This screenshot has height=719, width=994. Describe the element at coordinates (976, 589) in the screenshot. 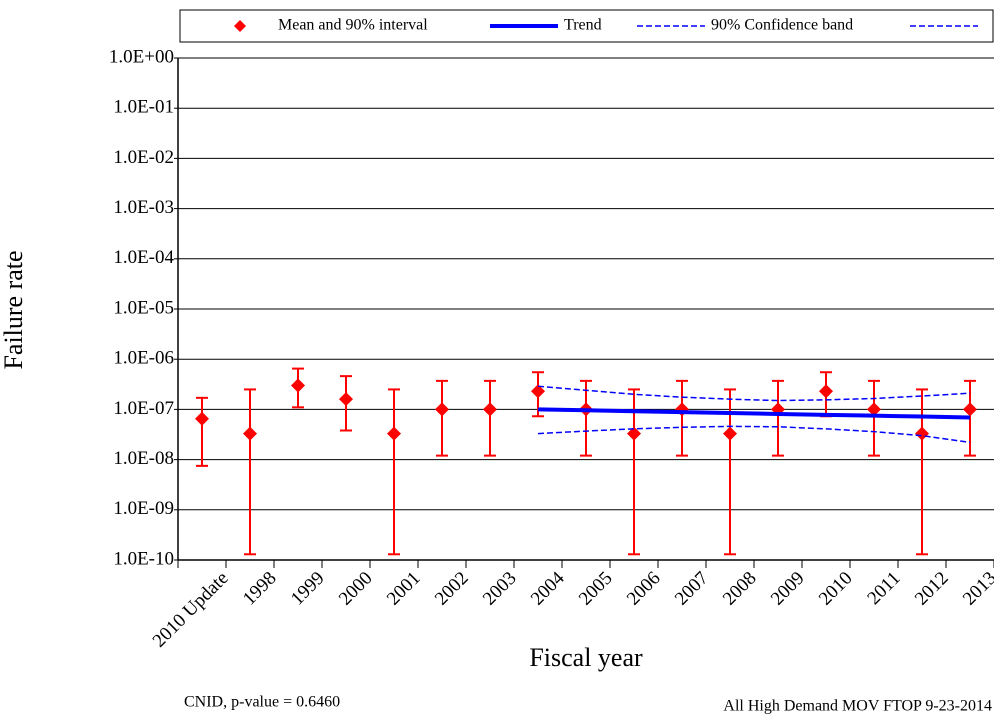

I see `x-tick-label: 2013` at that location.